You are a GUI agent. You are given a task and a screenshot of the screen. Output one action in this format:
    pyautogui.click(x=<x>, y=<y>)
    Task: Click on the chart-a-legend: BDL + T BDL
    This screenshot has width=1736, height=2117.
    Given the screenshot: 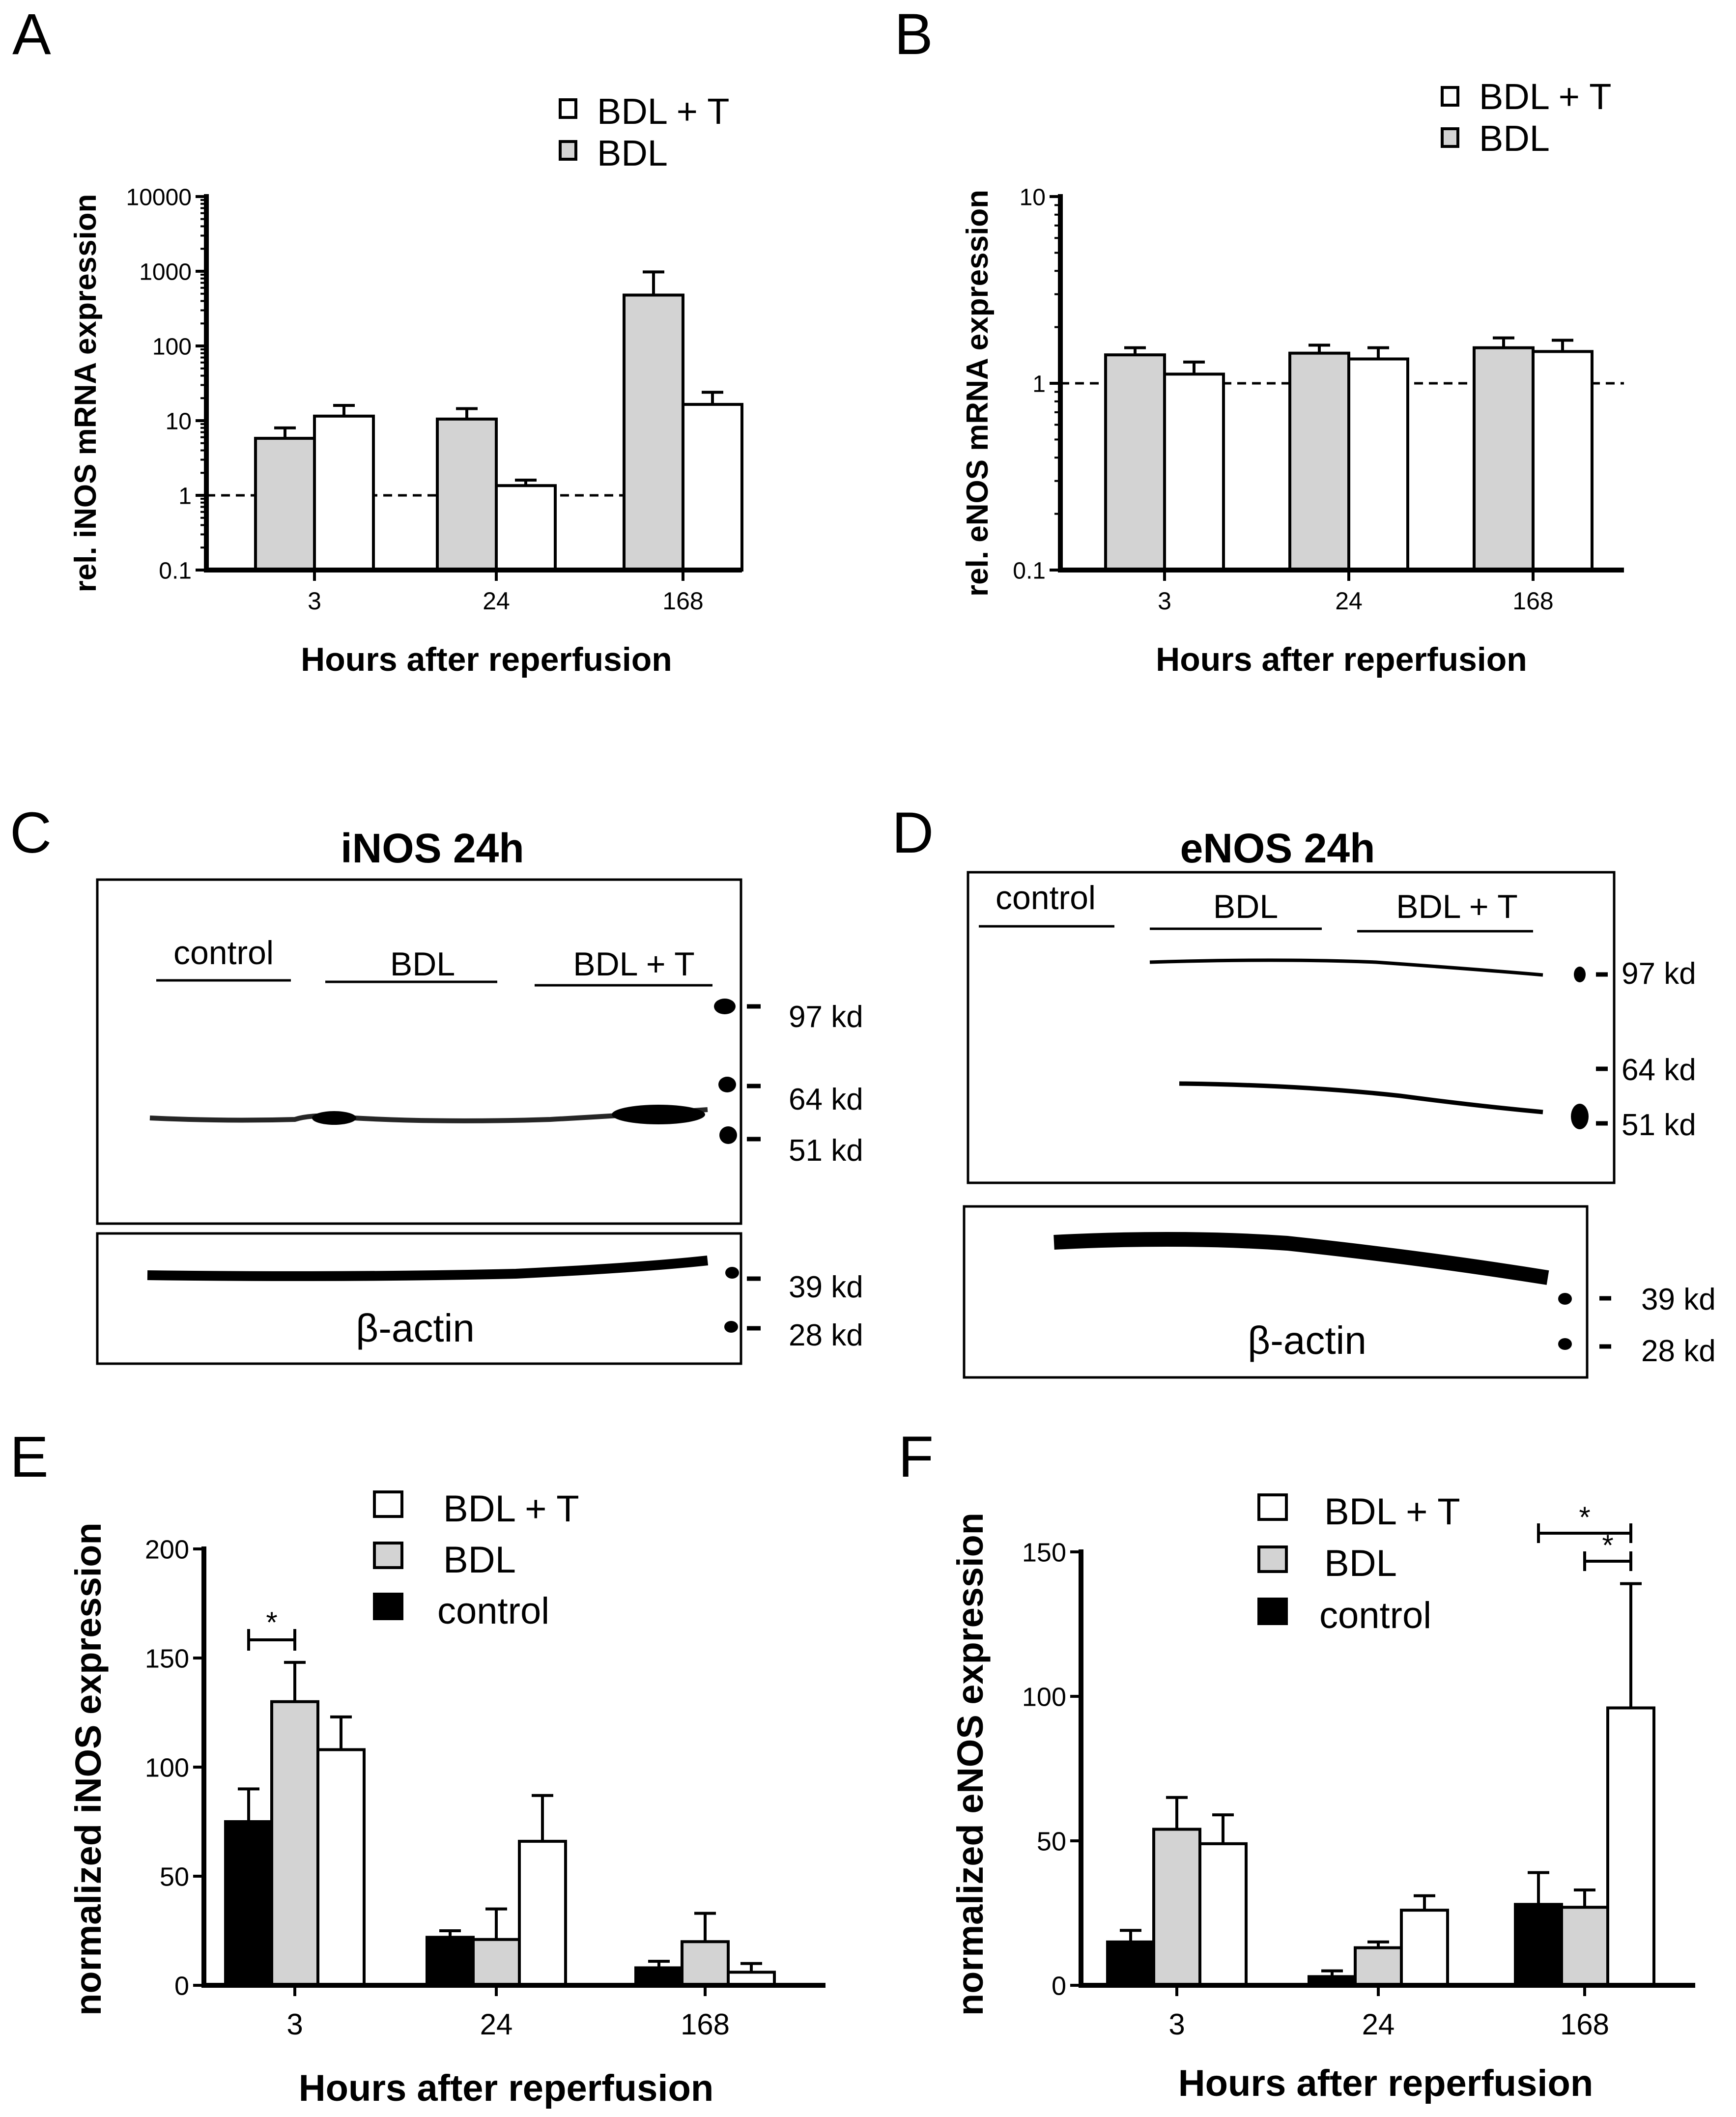 What is the action you would take?
    pyautogui.click(x=644, y=132)
    